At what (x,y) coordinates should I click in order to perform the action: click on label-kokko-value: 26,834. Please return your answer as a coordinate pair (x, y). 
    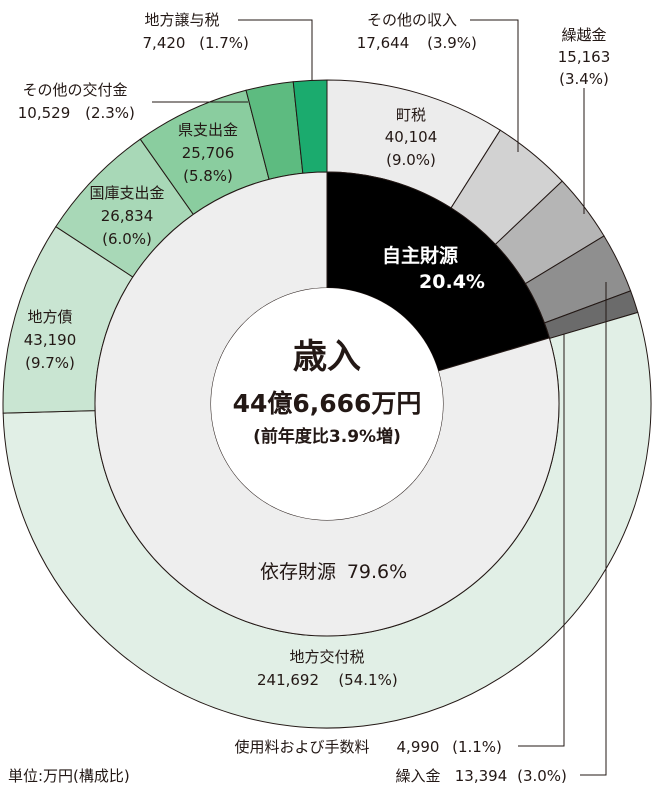
    Looking at the image, I should click on (127, 216).